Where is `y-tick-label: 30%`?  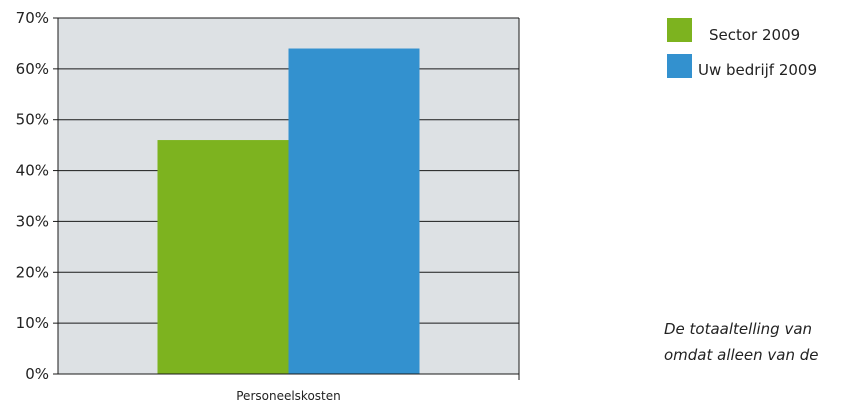 y-tick-label: 30% is located at coordinates (32, 221).